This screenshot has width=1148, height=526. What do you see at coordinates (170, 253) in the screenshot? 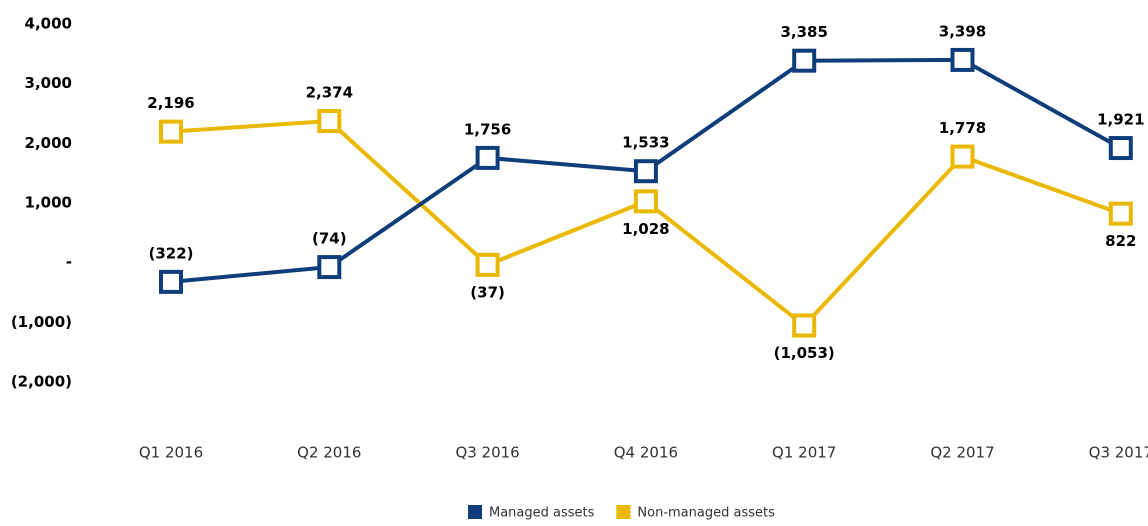
I see `data-label: (322)` at bounding box center [170, 253].